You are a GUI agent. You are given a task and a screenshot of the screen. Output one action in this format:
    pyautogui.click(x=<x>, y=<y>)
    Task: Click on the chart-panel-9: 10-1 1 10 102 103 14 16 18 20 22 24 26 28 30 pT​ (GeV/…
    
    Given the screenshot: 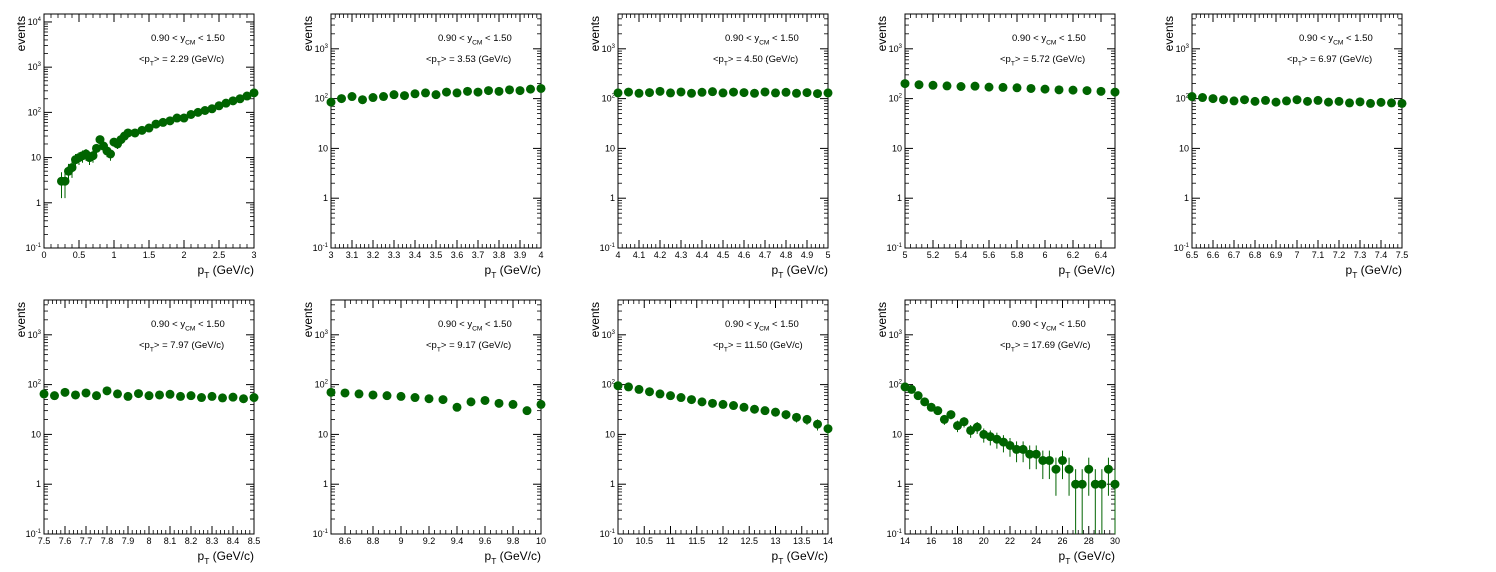 What is the action you would take?
    pyautogui.click(x=997, y=432)
    